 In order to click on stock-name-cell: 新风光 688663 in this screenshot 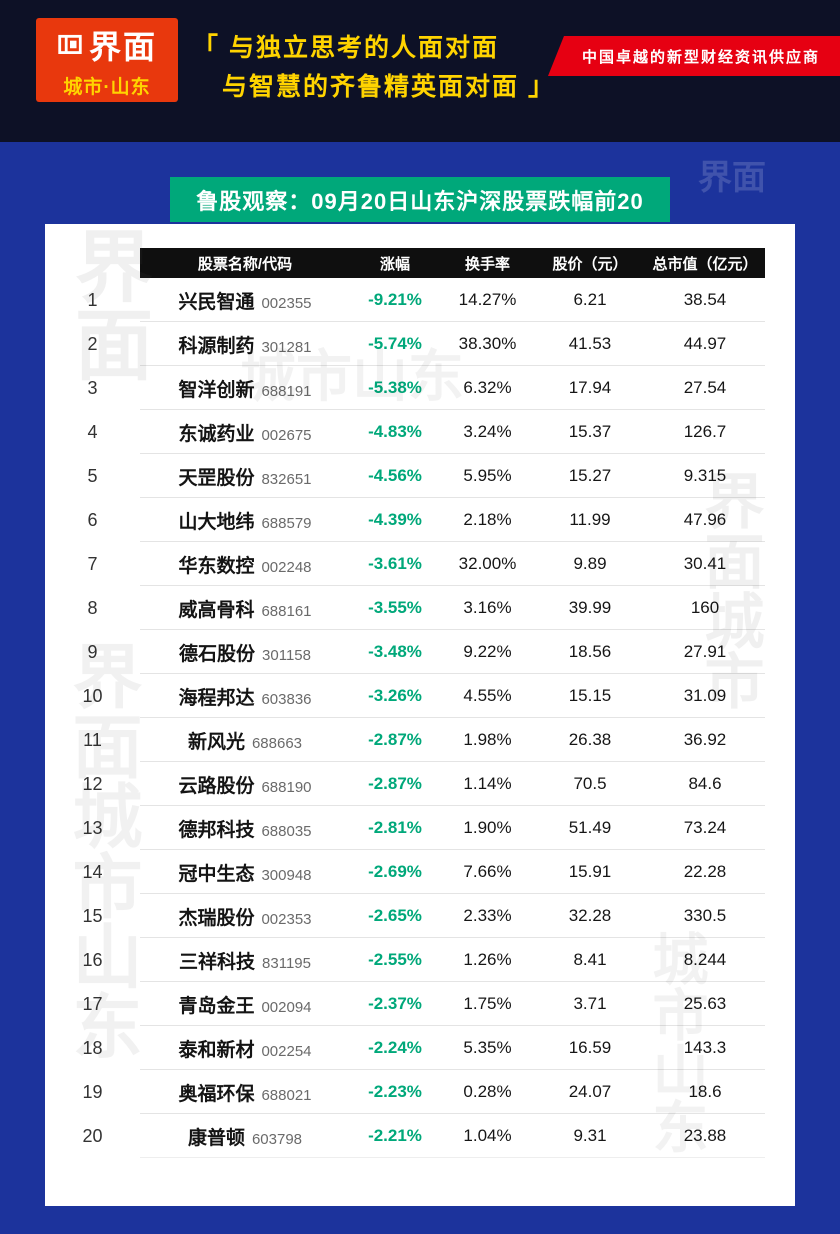, I will do `click(245, 740)`.